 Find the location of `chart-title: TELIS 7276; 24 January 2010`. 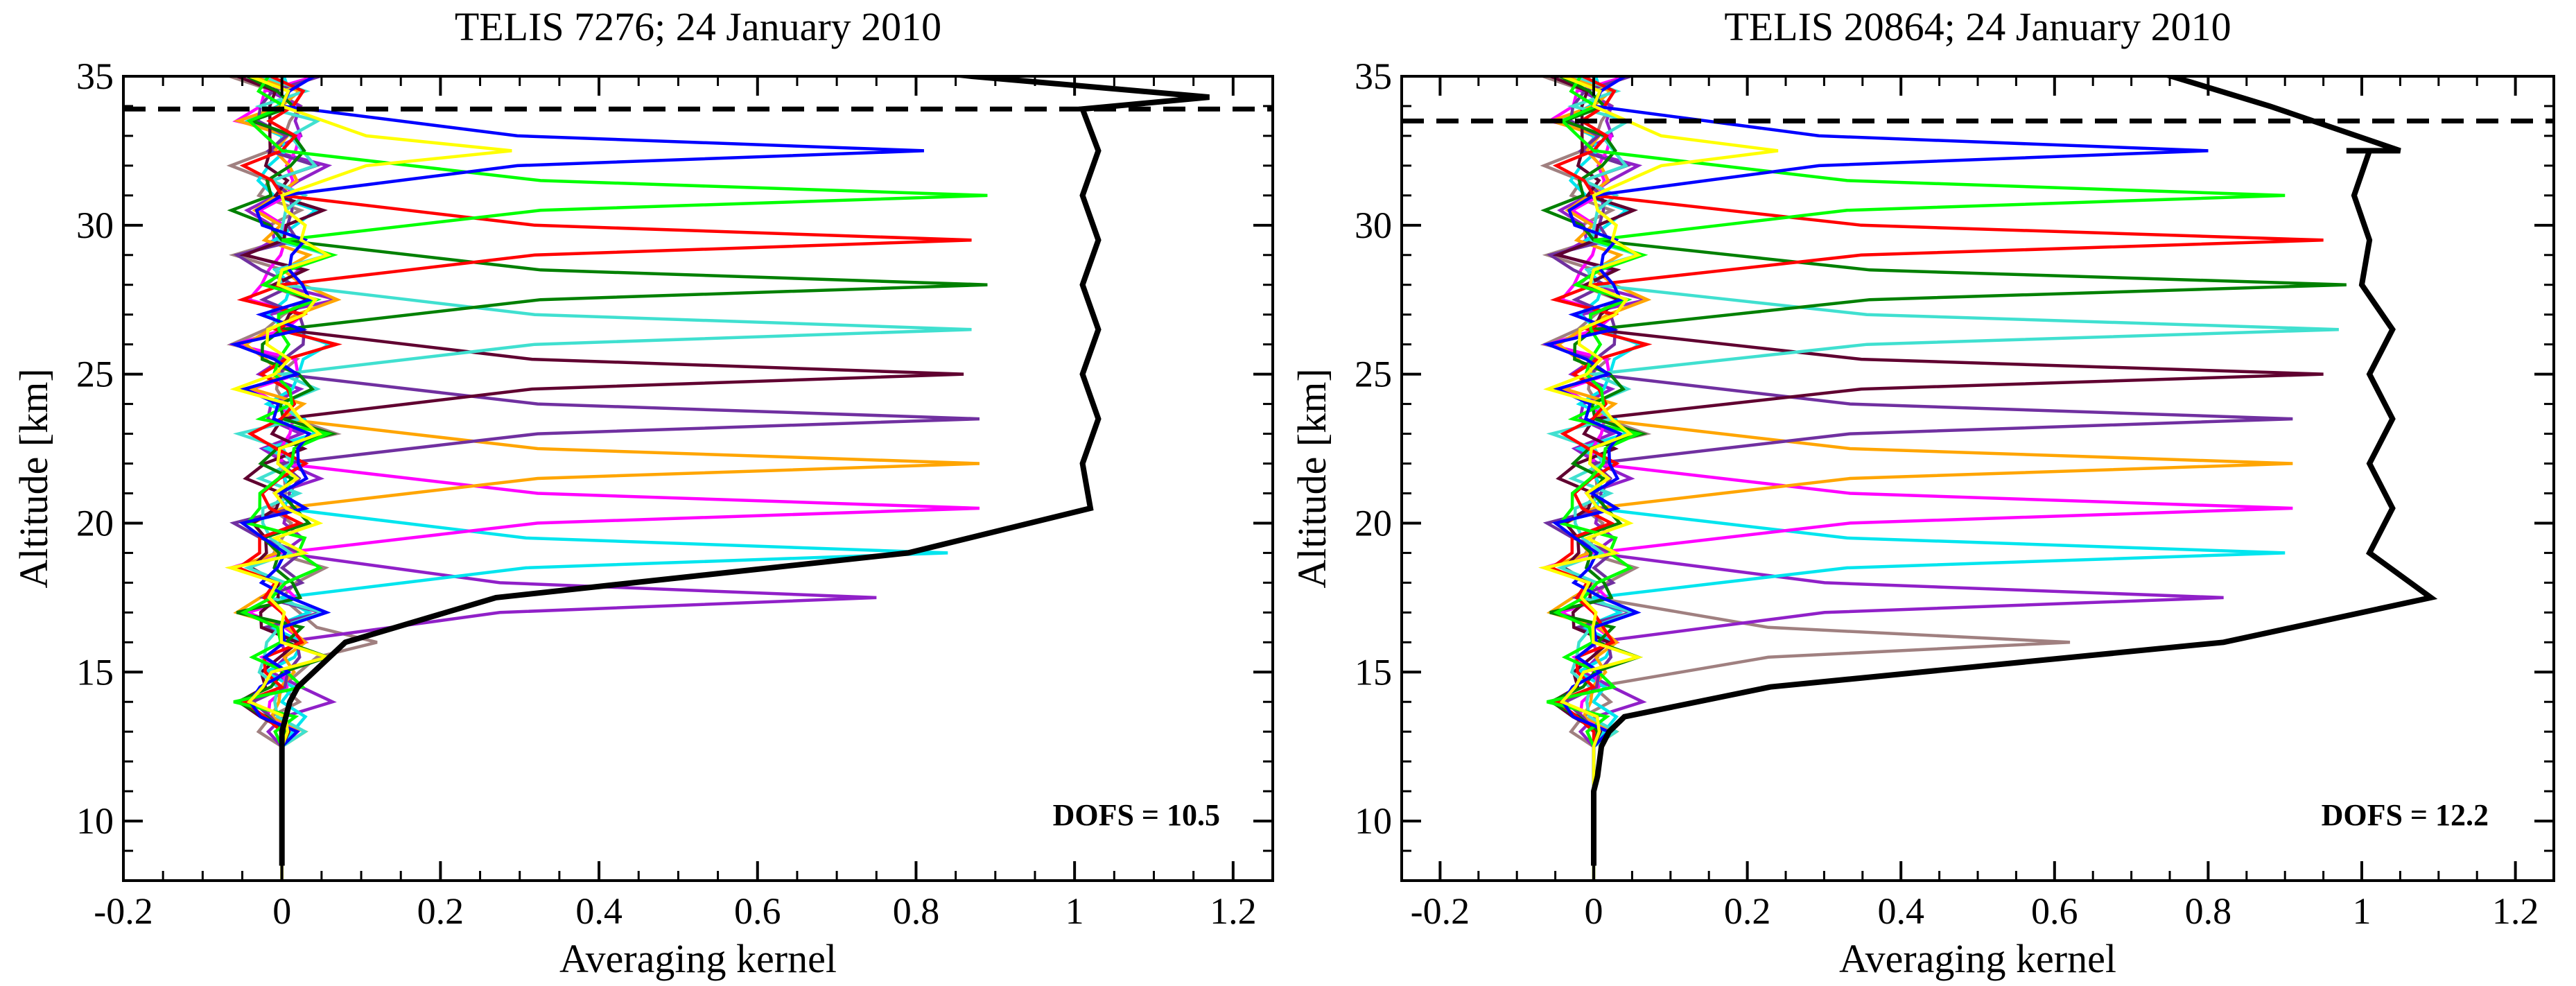

chart-title: TELIS 7276; 24 January 2010 is located at coordinates (698, 27).